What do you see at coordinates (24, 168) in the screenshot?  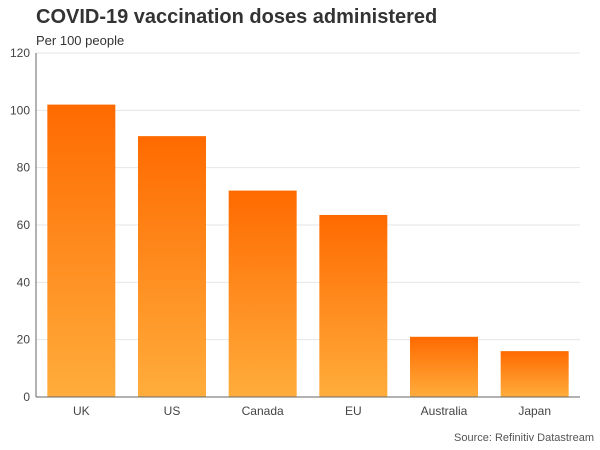 I see `y-tick-label: 80` at bounding box center [24, 168].